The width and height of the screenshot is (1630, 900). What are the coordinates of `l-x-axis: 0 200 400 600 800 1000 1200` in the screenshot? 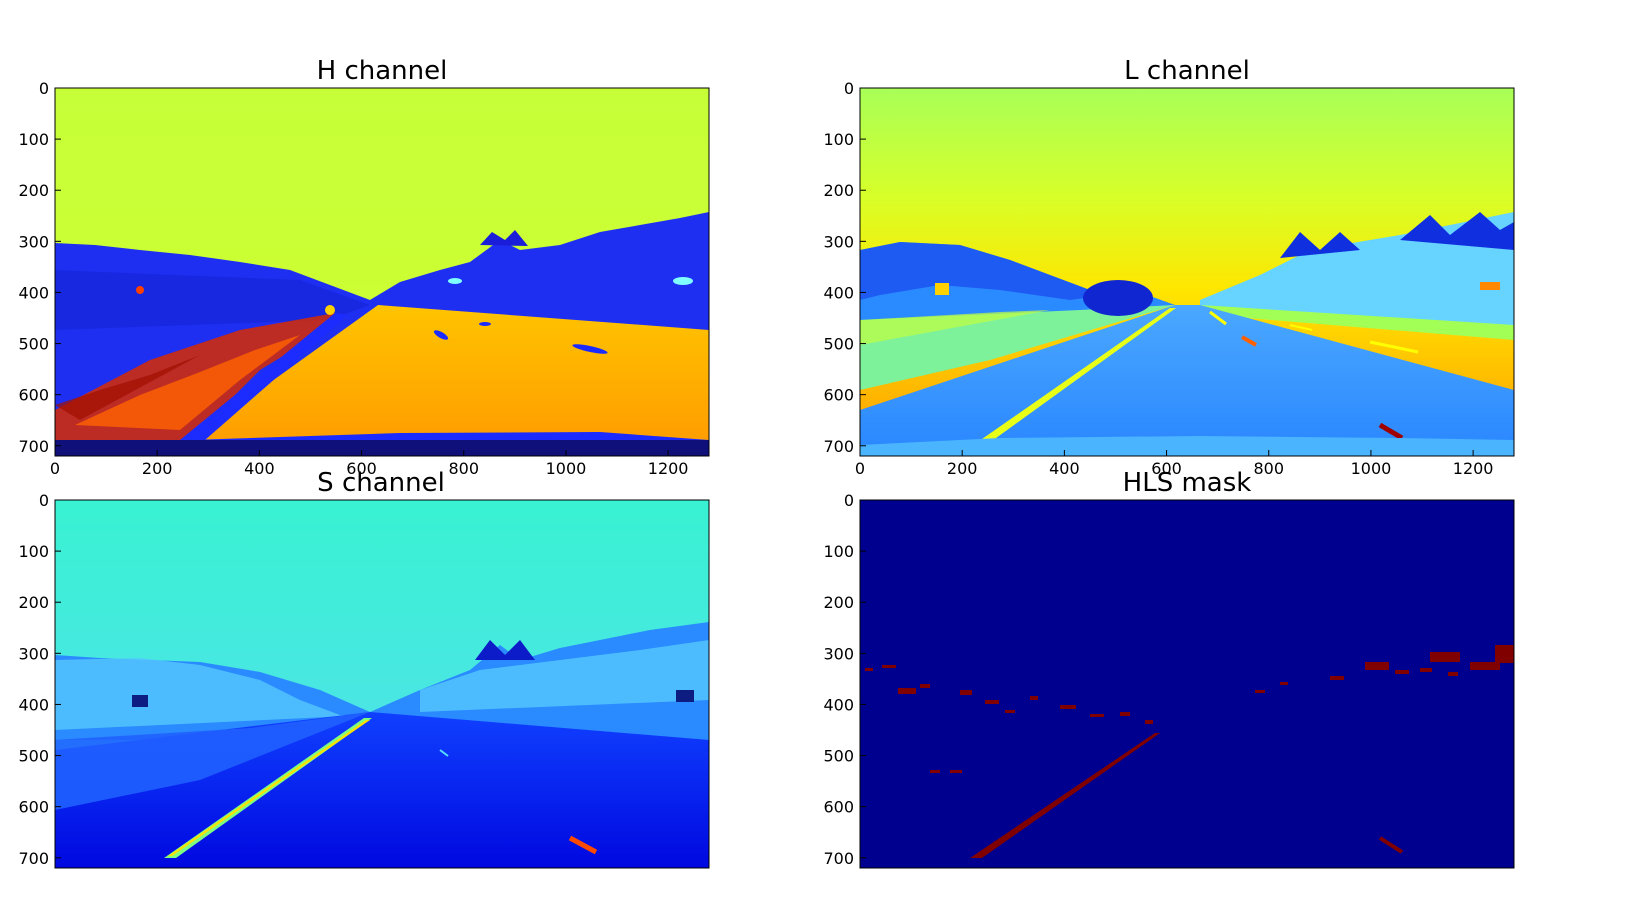 It's located at (1174, 464).